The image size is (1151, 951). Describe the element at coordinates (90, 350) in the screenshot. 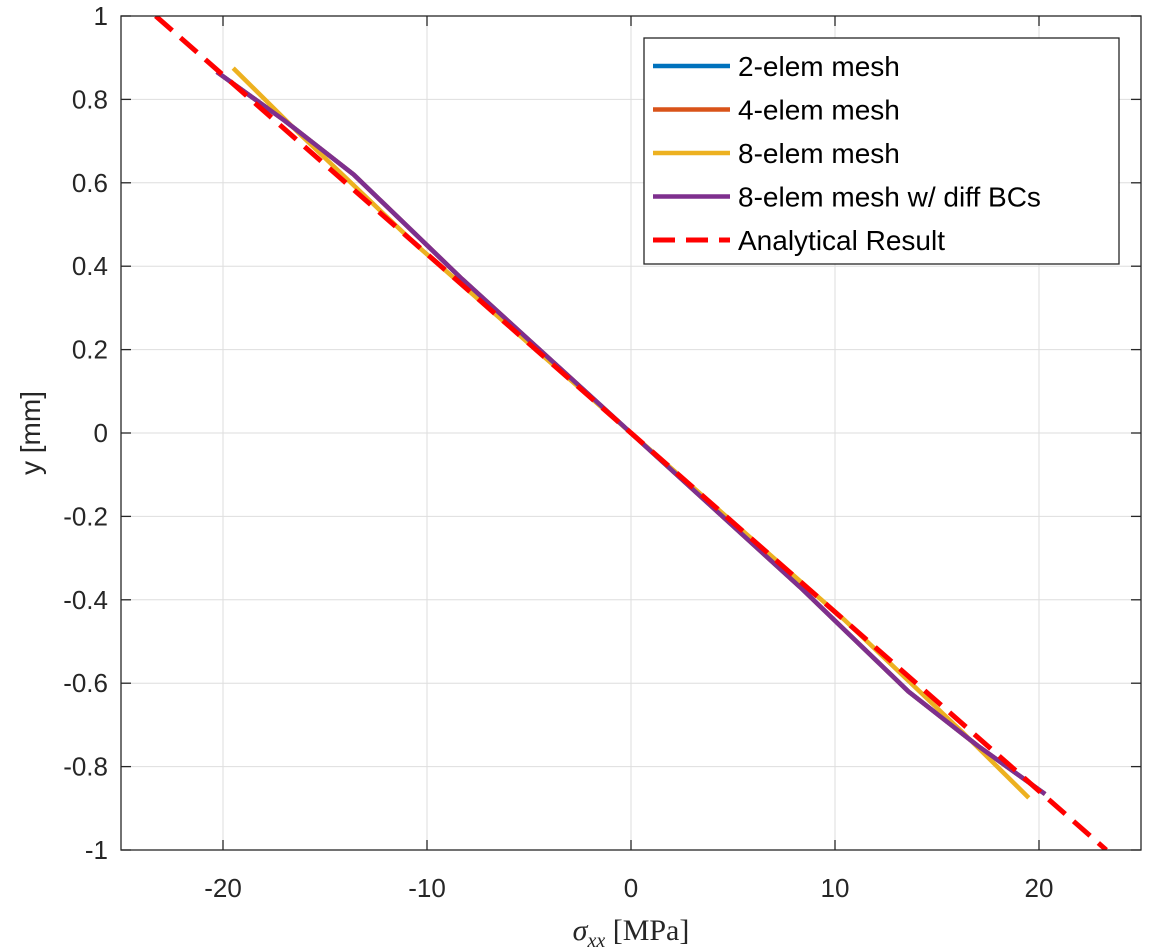

I see `y-tick-label: 0.2` at that location.